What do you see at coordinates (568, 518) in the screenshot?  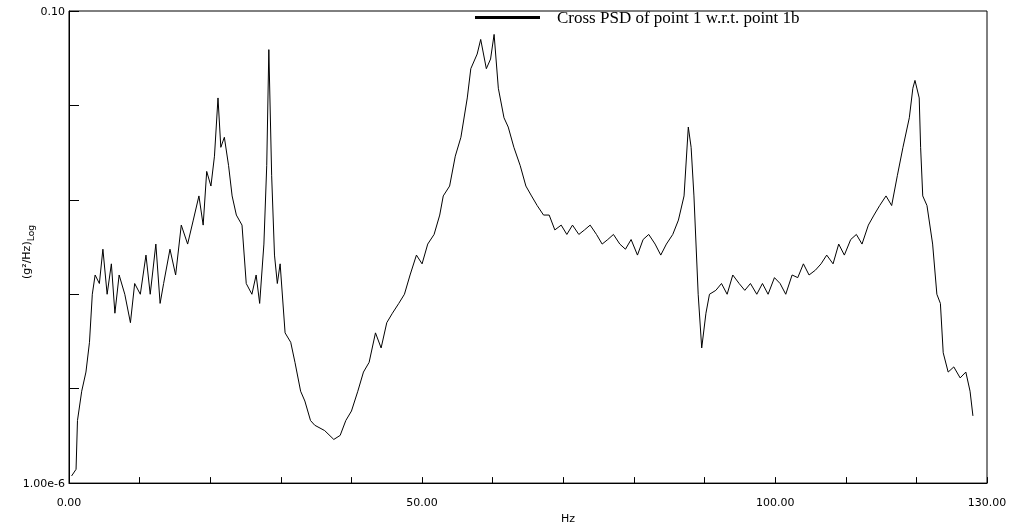 I see `x-axis-title: Hz` at bounding box center [568, 518].